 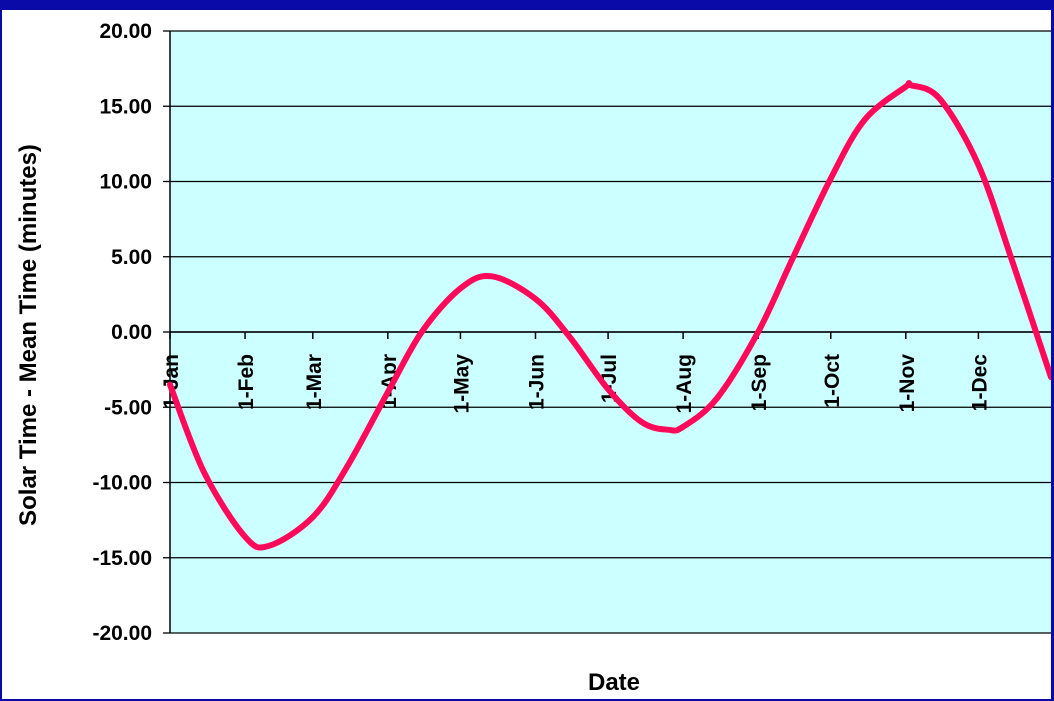 I want to click on y-tick-label: 0.00, so click(x=131, y=332).